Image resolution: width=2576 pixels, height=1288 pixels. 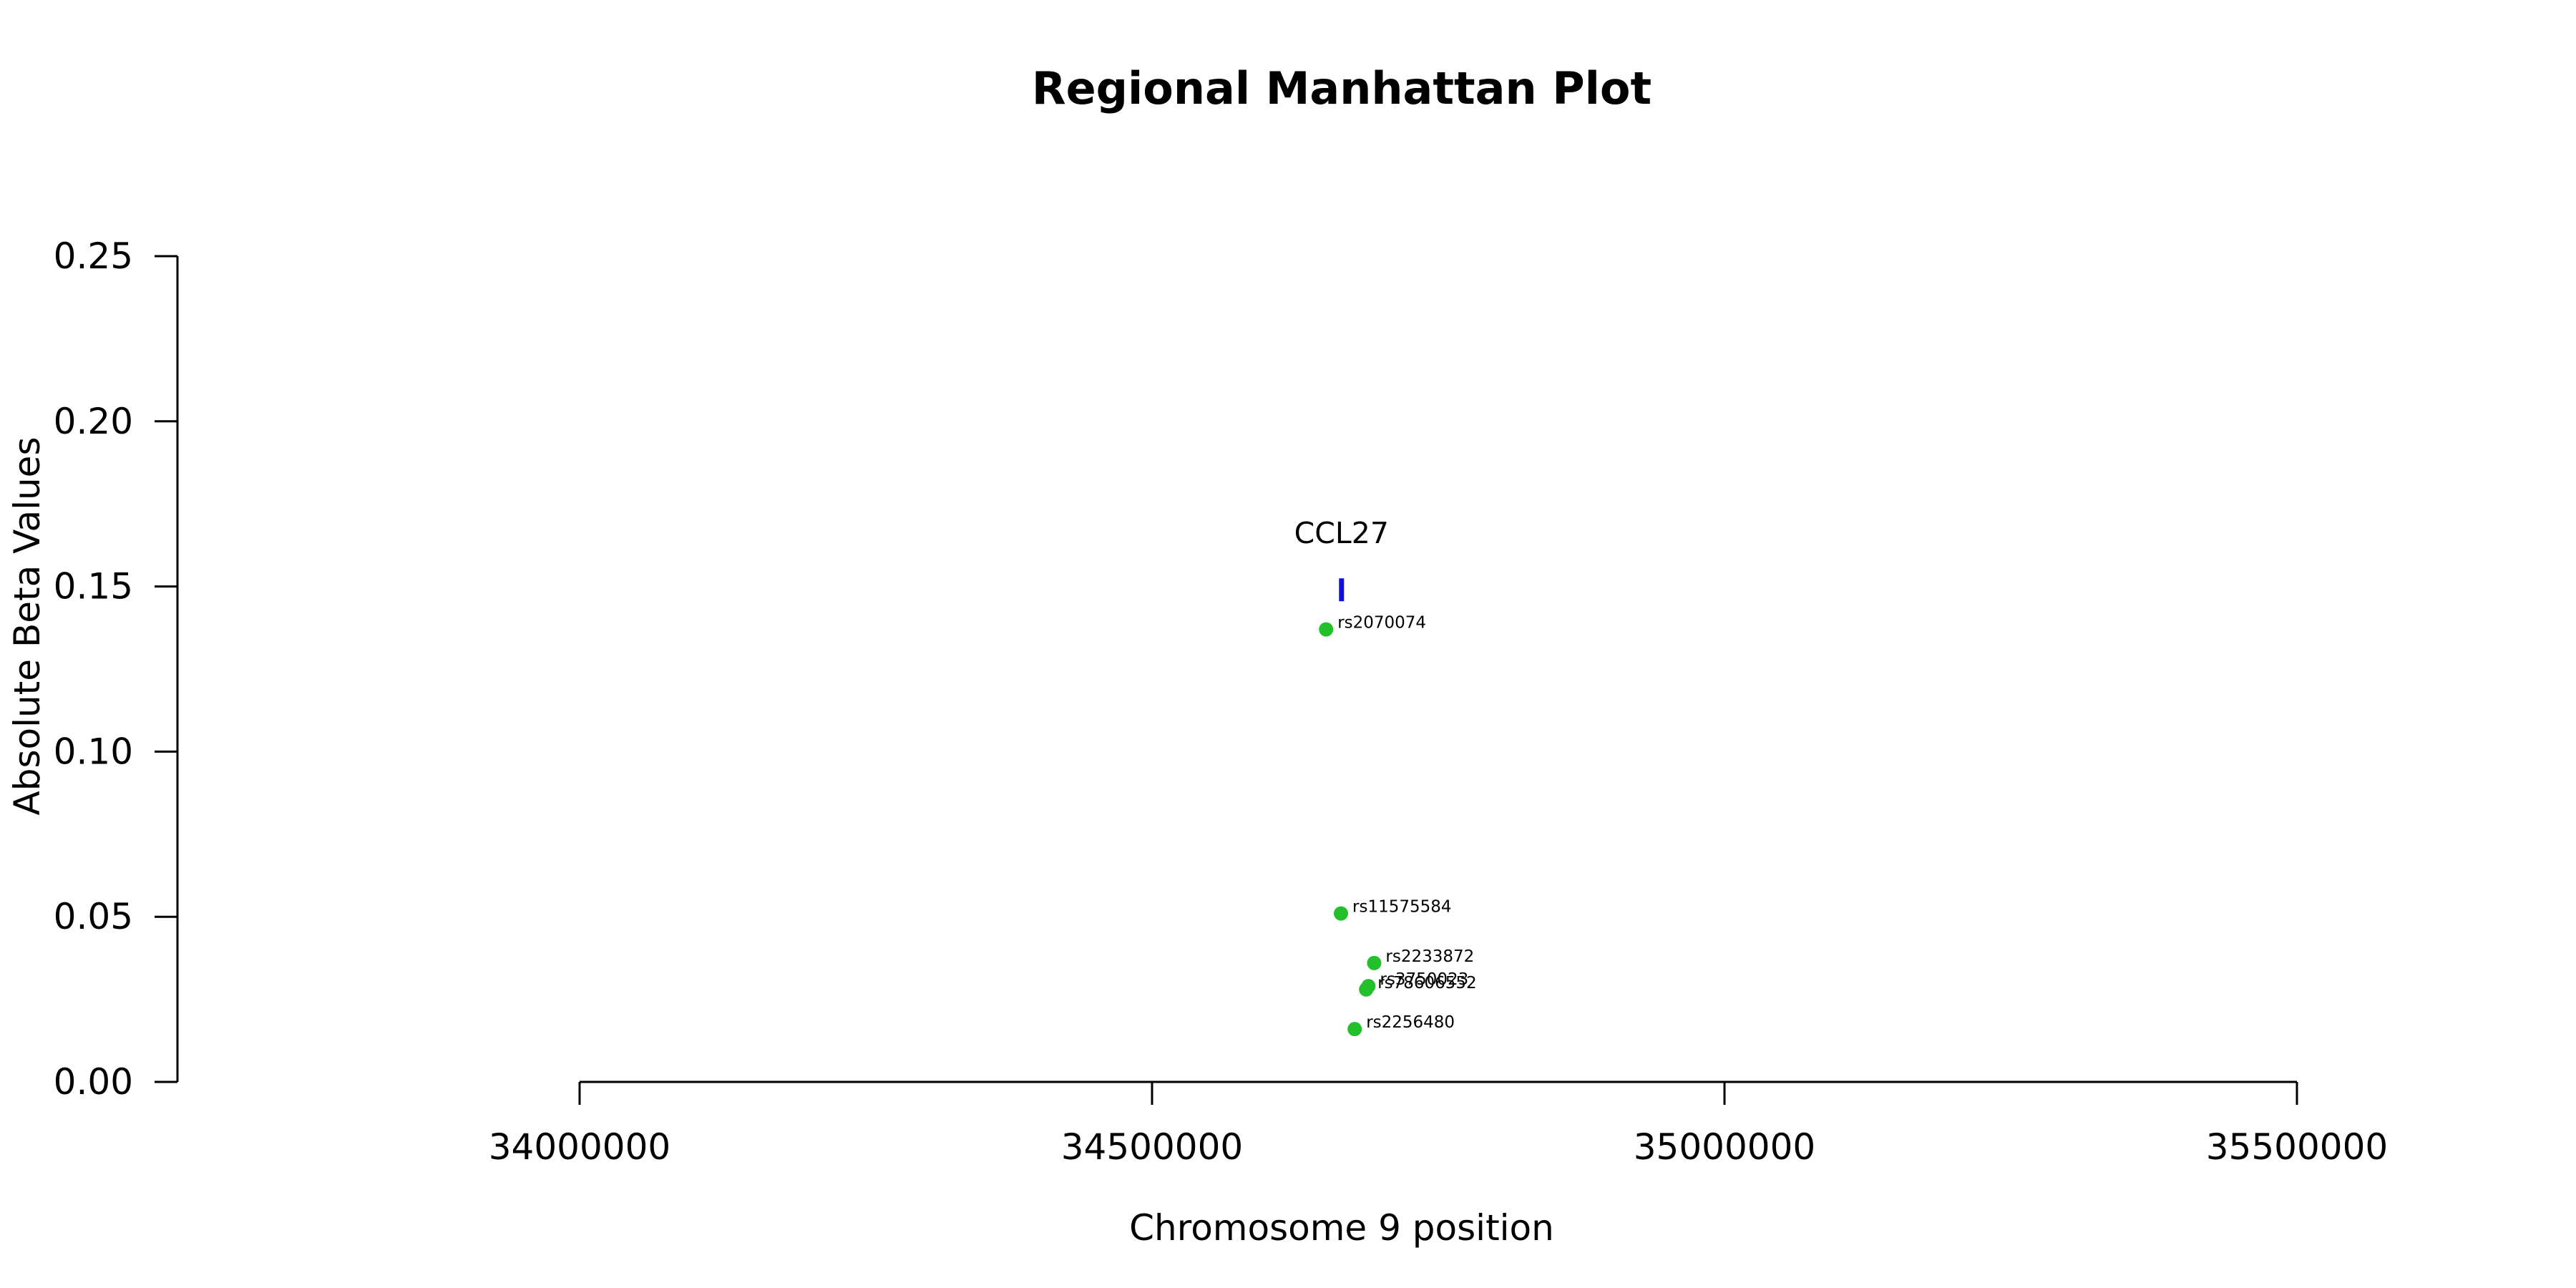 What do you see at coordinates (93, 421) in the screenshot?
I see `y-tick-label: 0.20` at bounding box center [93, 421].